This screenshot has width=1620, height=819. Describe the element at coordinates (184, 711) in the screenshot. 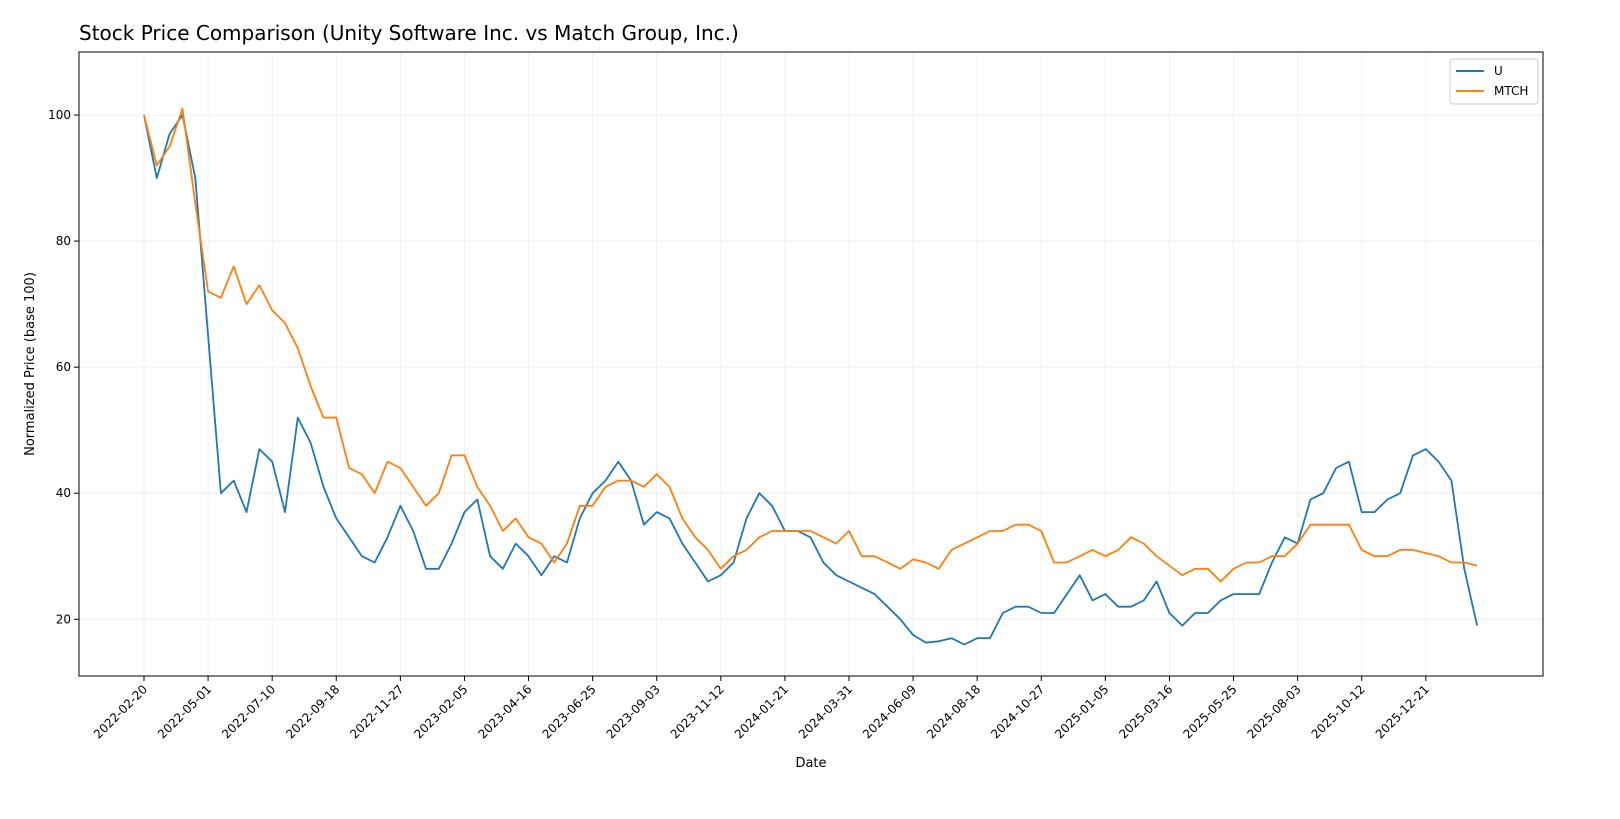

I see `x-tick-label: 2022-05-01` at that location.